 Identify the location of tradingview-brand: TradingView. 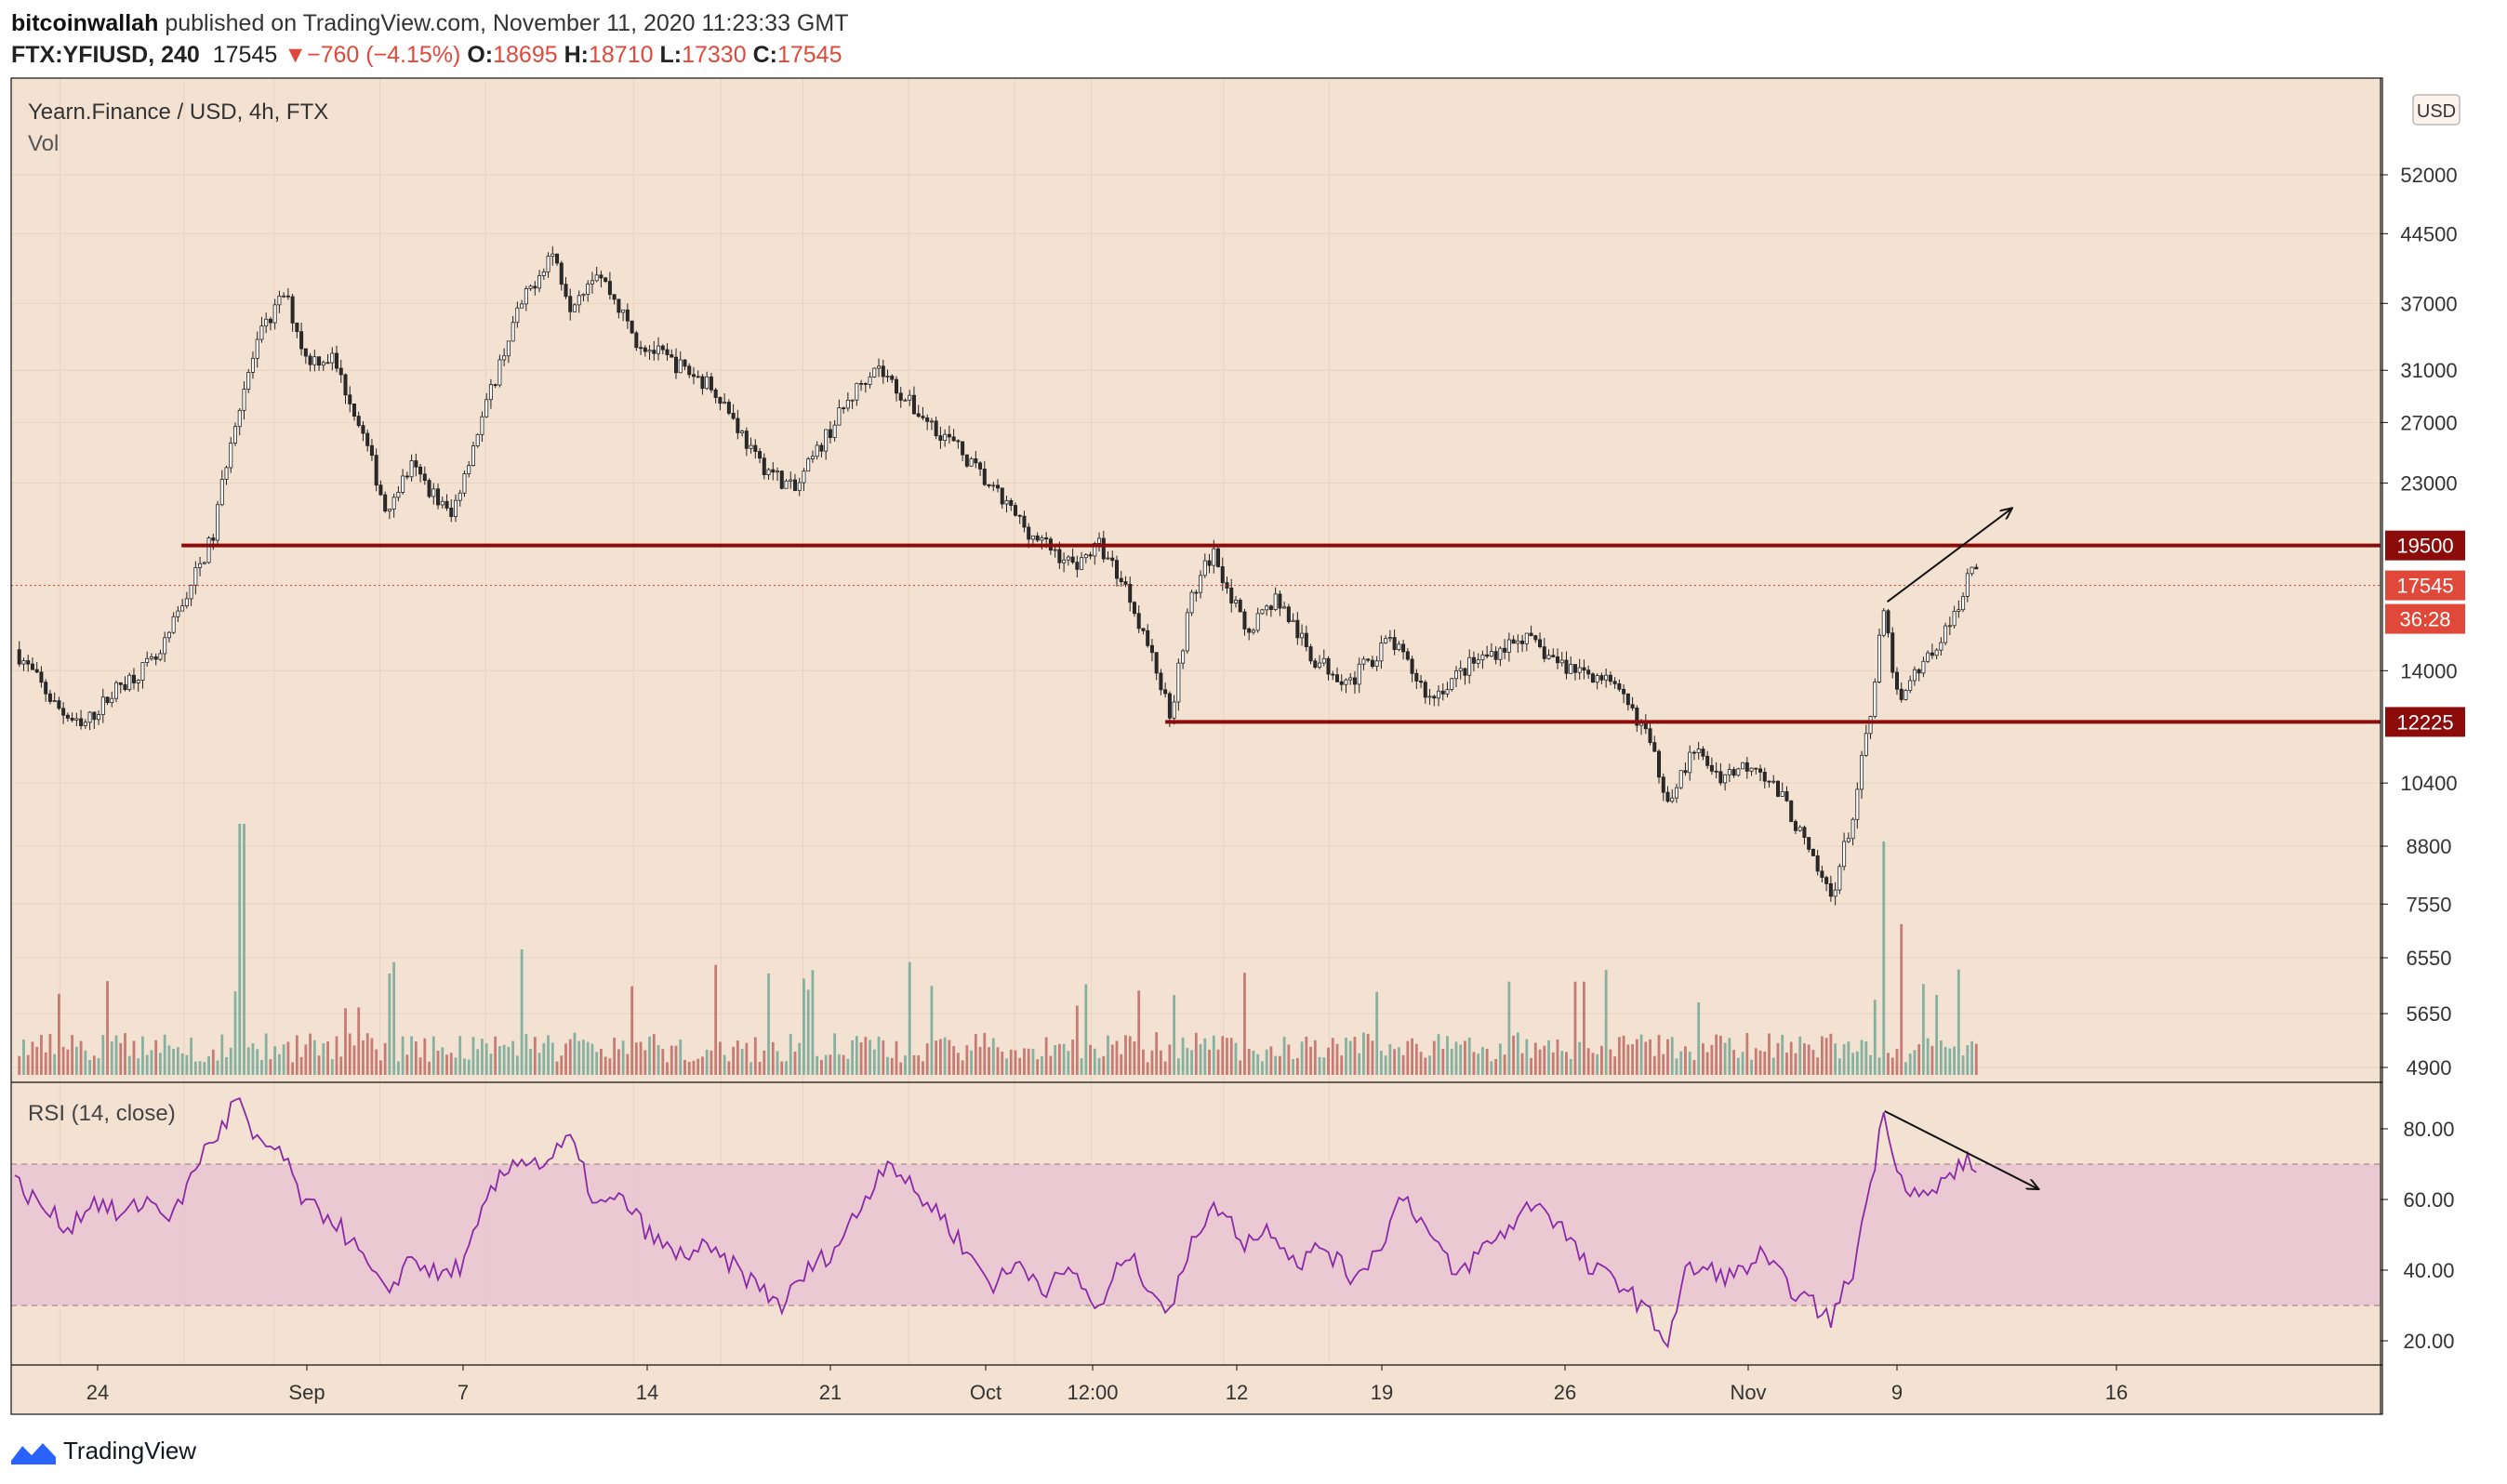
(130, 1450).